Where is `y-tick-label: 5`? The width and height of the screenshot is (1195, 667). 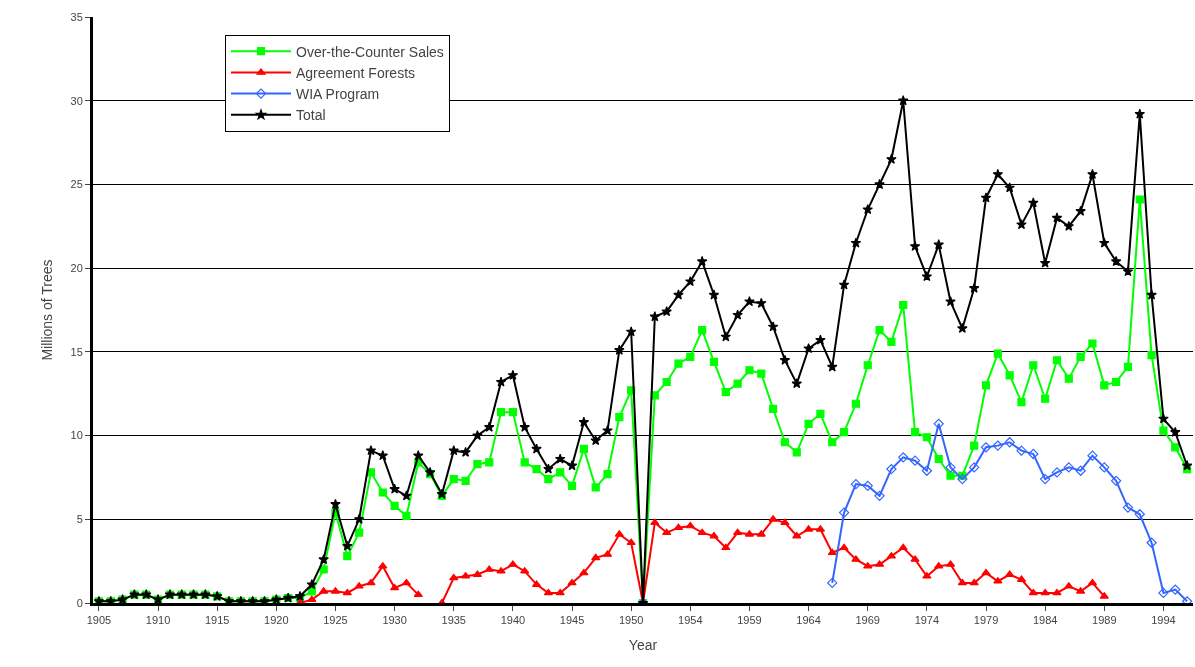
y-tick-label: 5 is located at coordinates (79, 519).